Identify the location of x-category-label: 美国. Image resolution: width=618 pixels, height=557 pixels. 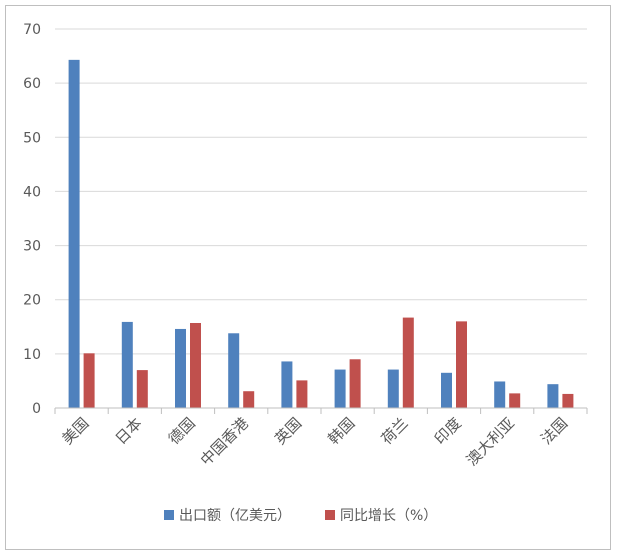
(75, 431).